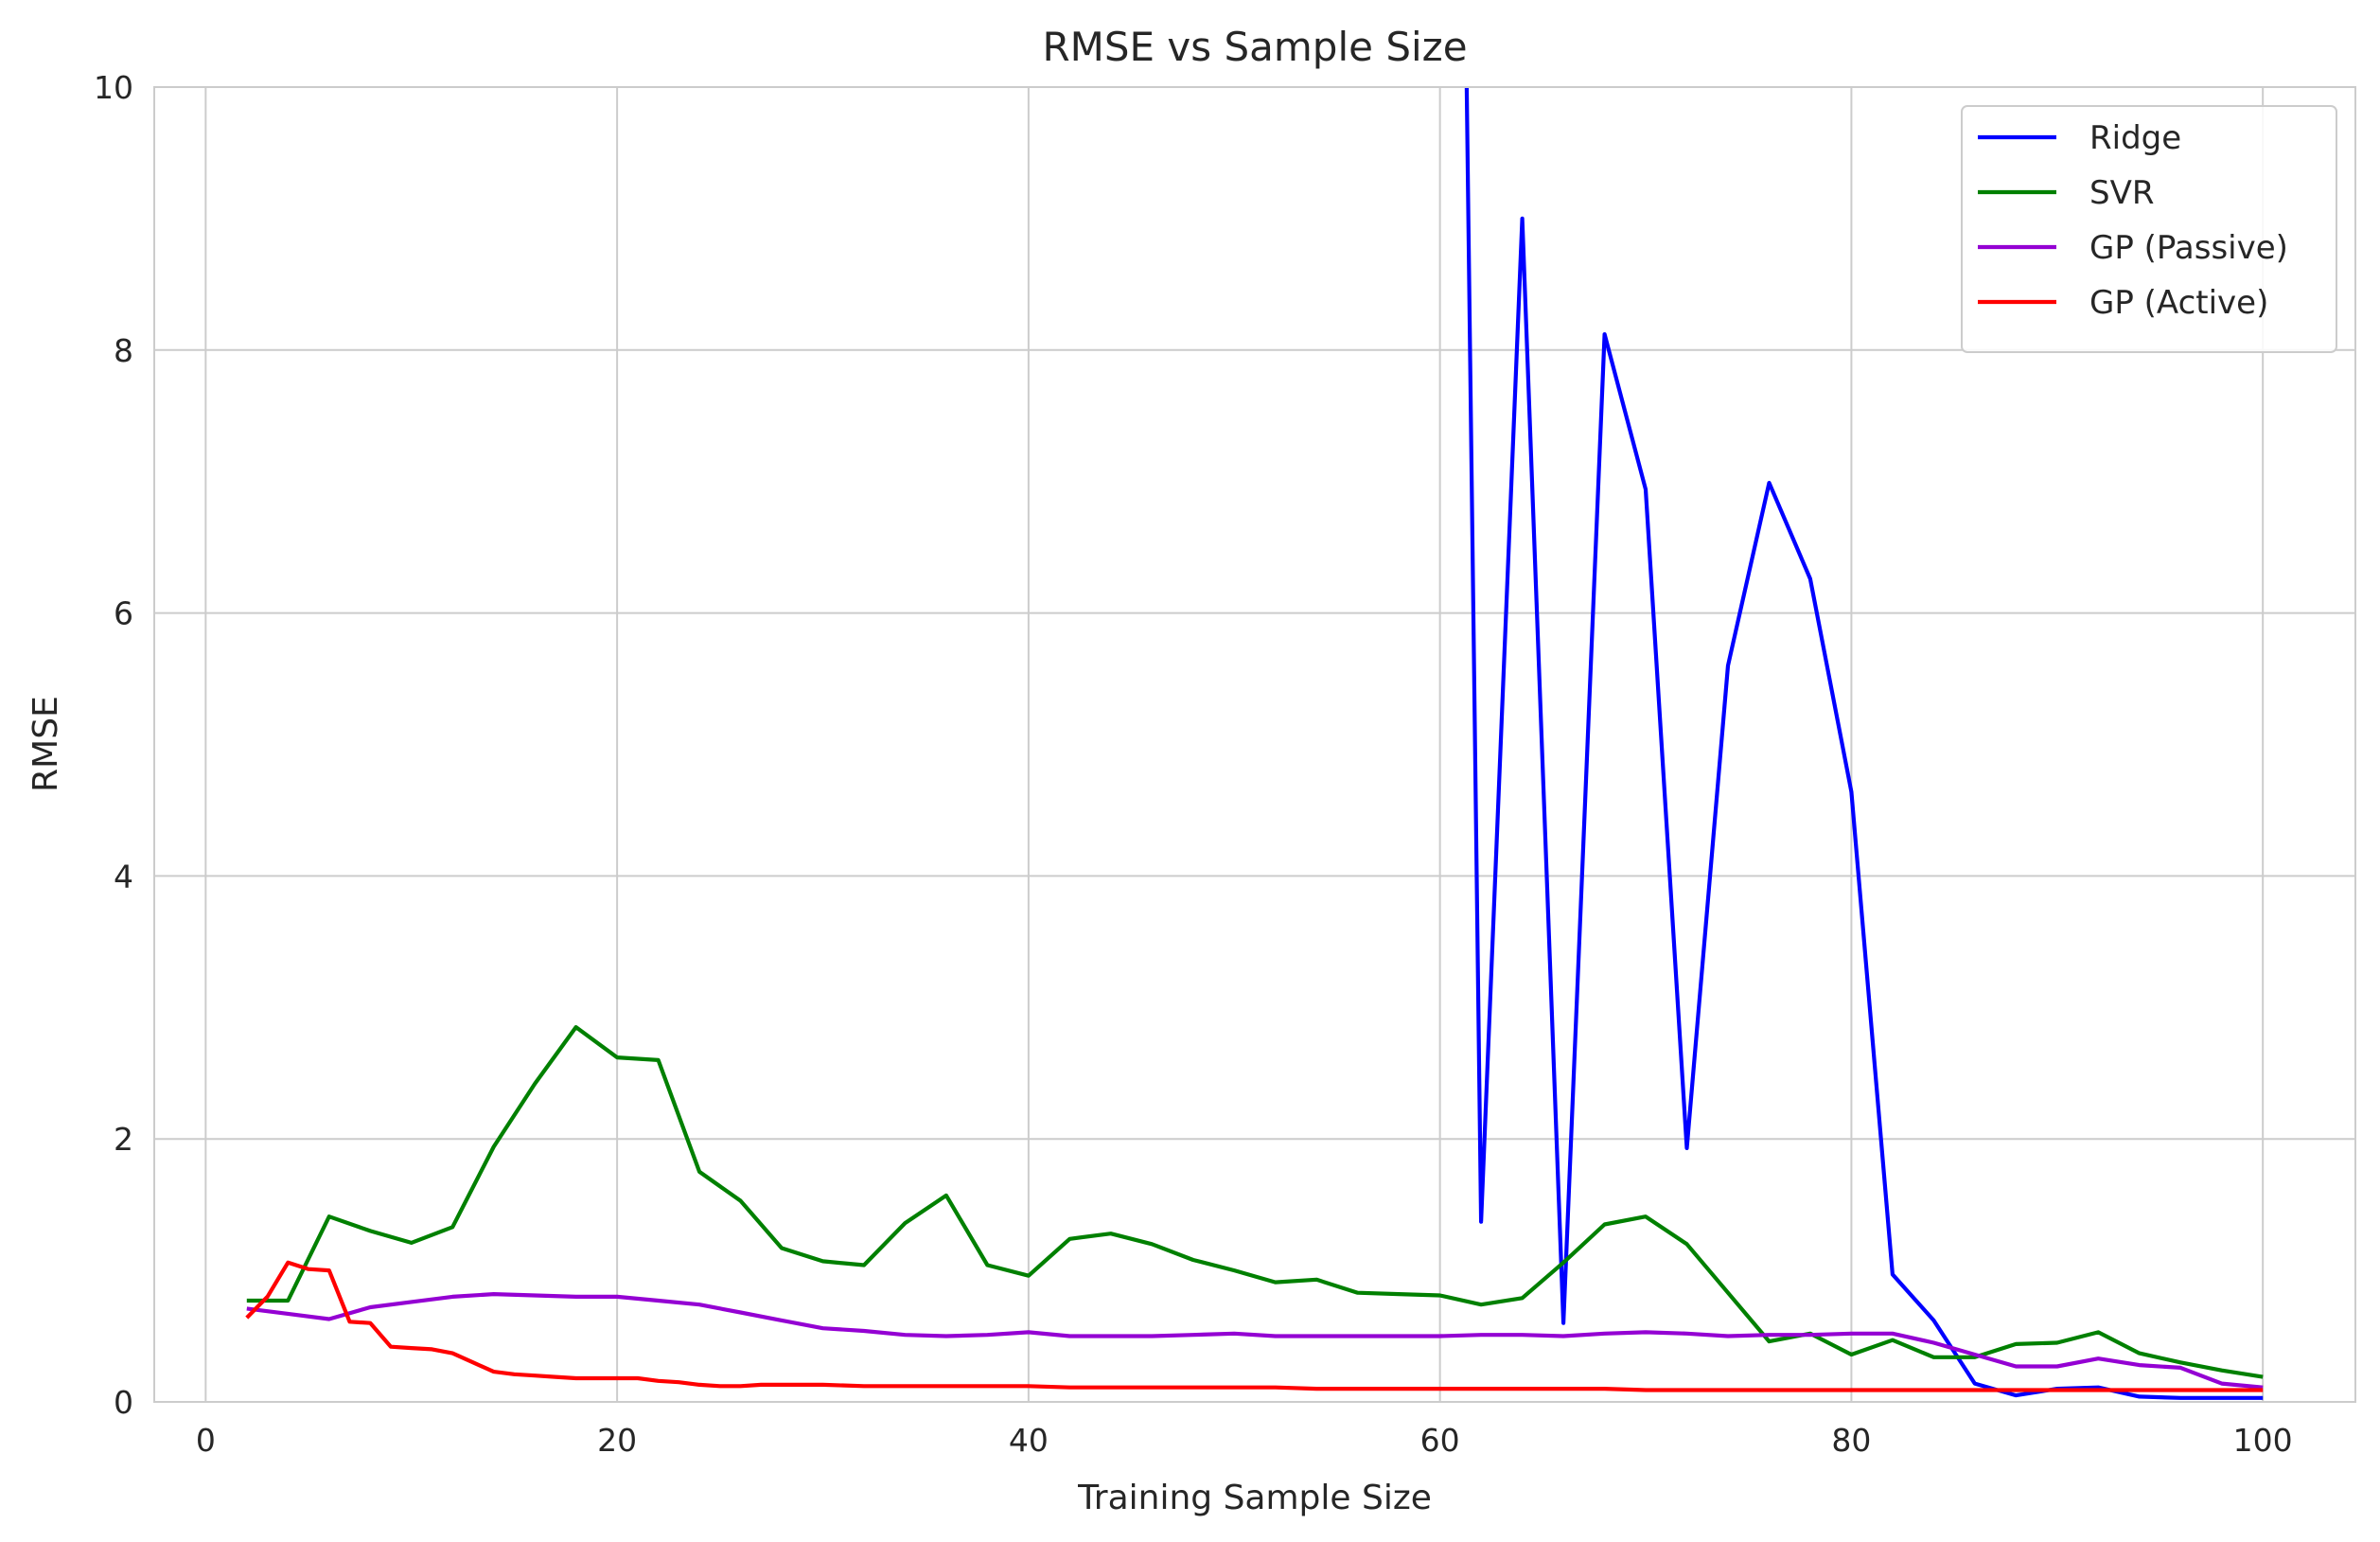  What do you see at coordinates (2121, 193) in the screenshot?
I see `legend-label-svr: SVR` at bounding box center [2121, 193].